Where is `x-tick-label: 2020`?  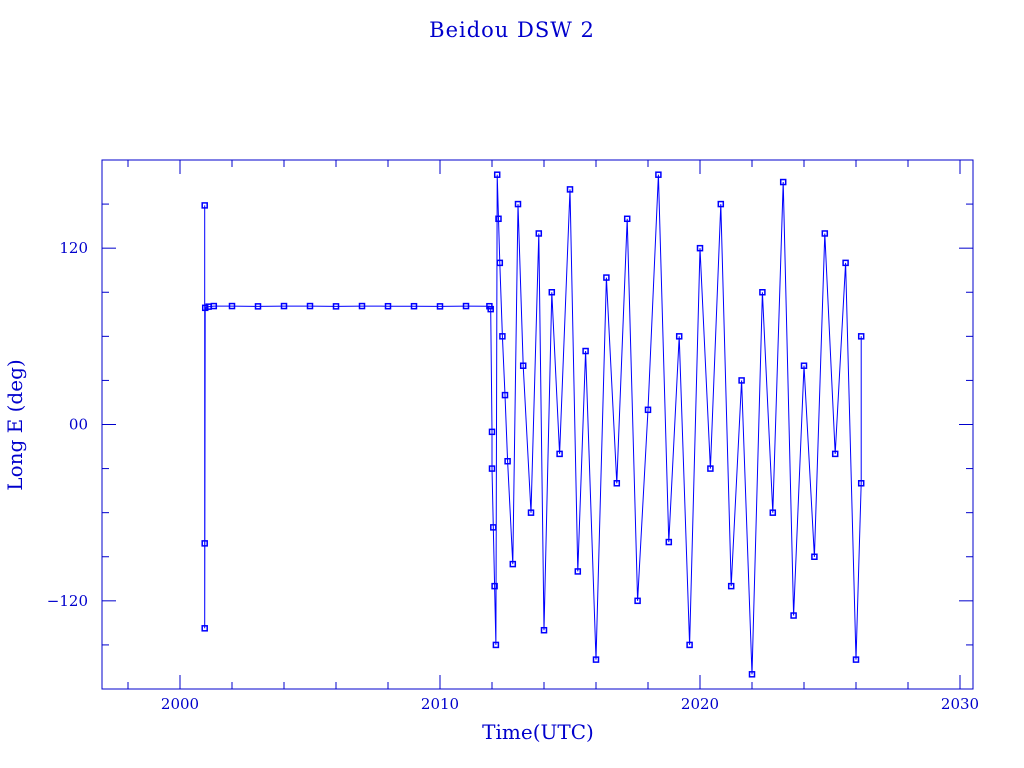
x-tick-label: 2020 is located at coordinates (700, 704).